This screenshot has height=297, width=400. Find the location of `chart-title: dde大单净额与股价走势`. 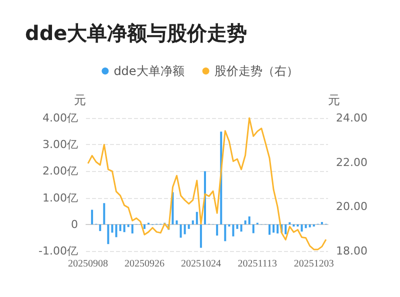

chart-title: dde大单净额与股价走势 is located at coordinates (136, 33).